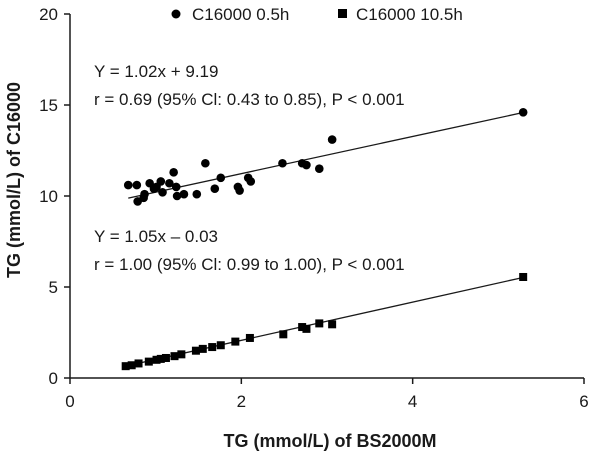 The width and height of the screenshot is (590, 459). What do you see at coordinates (156, 236) in the screenshot?
I see `regression-equation-10-5h: Y = 1.05x – 0.03` at bounding box center [156, 236].